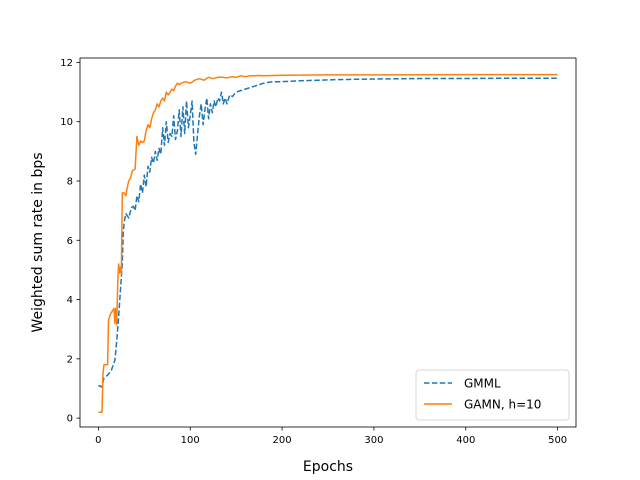 This screenshot has height=480, width=640. Describe the element at coordinates (557, 440) in the screenshot. I see `x-tick-label: 500` at that location.